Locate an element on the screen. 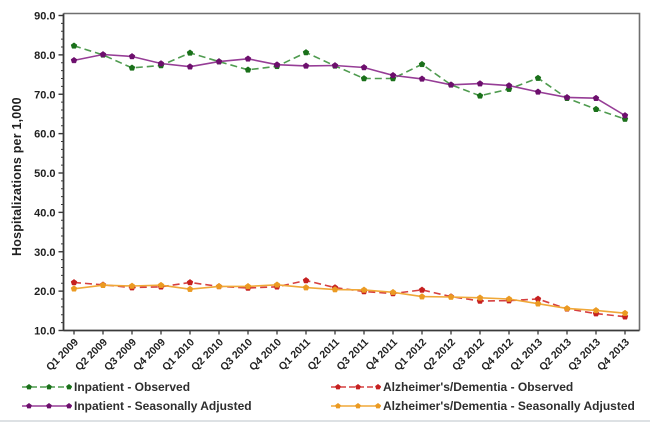  svg-text: 40.0 is located at coordinates (44, 213).